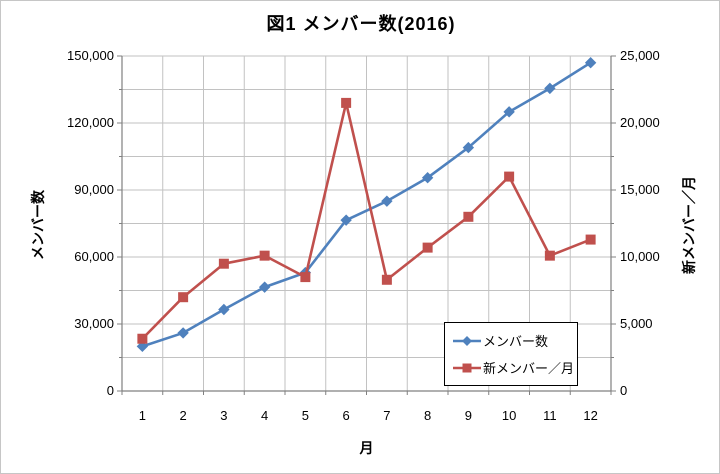 The height and width of the screenshot is (474, 720). Describe the element at coordinates (467, 340) in the screenshot. I see `legend-members-line-marker-icon` at that location.